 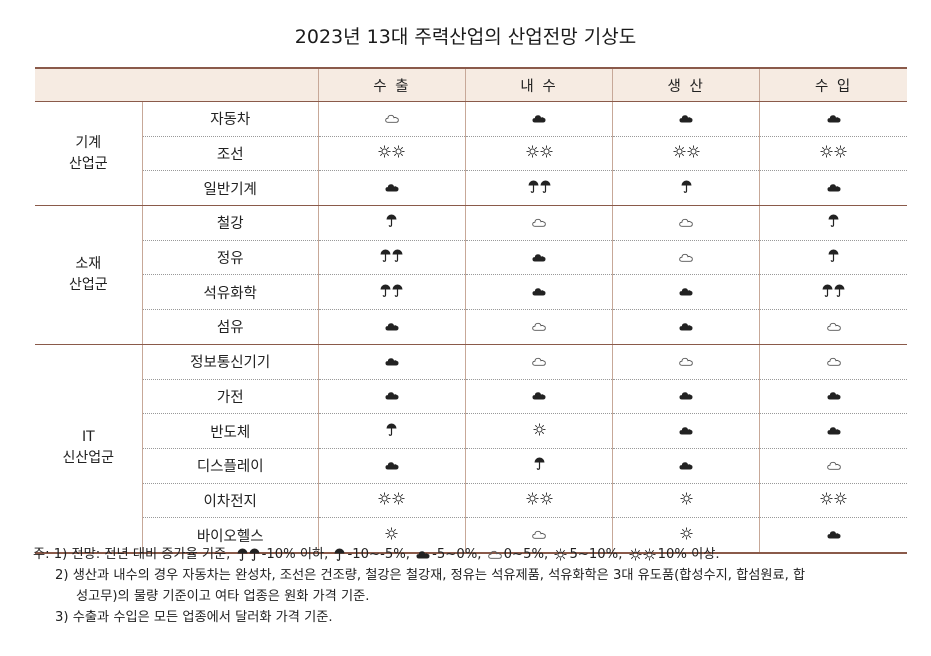 What do you see at coordinates (88, 458) in the screenshot?
I see `group-label-line-2: 신산업군` at bounding box center [88, 458].